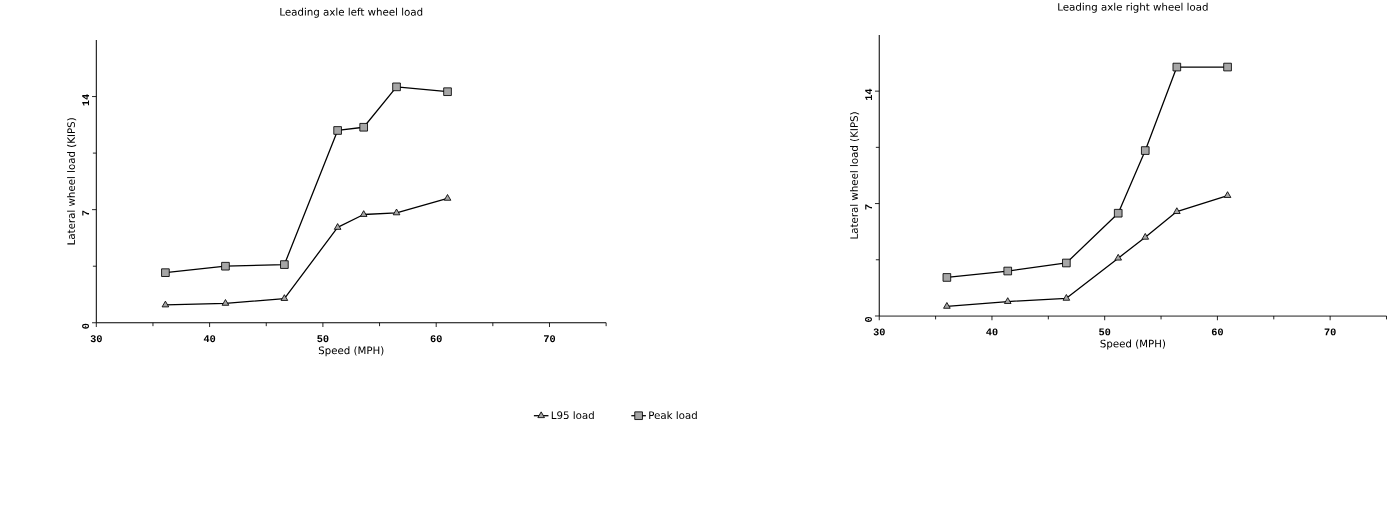  I want to click on legend-label: Peak load, so click(673, 415).